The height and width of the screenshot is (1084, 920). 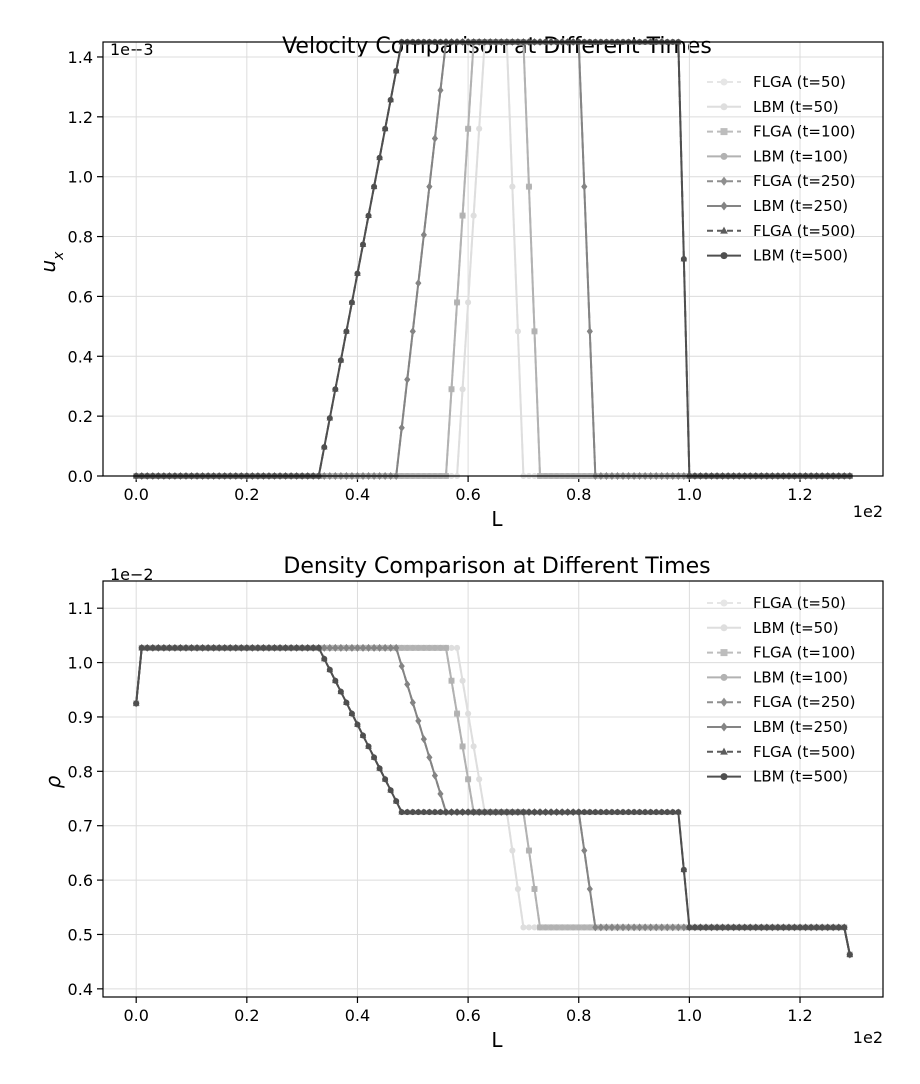 I want to click on y-tick-label: 1.0, so click(x=80, y=663).